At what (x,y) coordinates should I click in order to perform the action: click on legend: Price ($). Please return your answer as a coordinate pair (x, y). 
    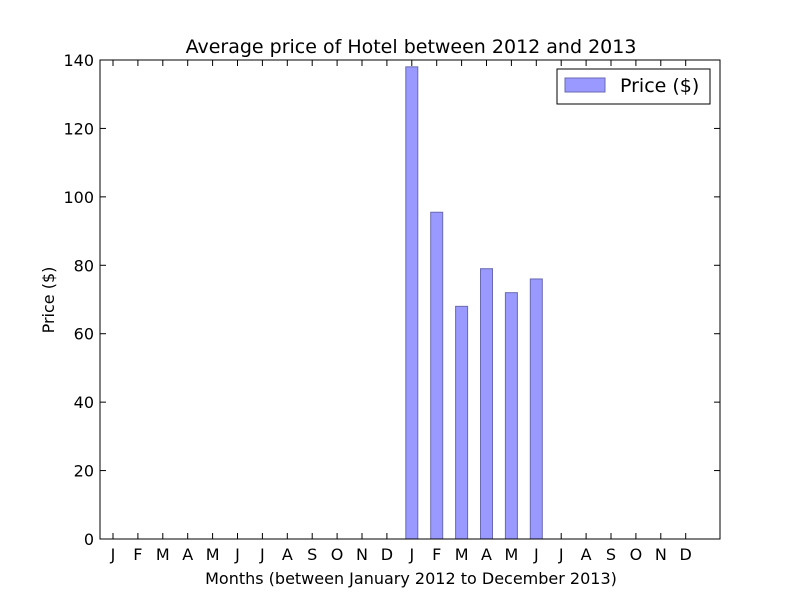
    Looking at the image, I should click on (633, 86).